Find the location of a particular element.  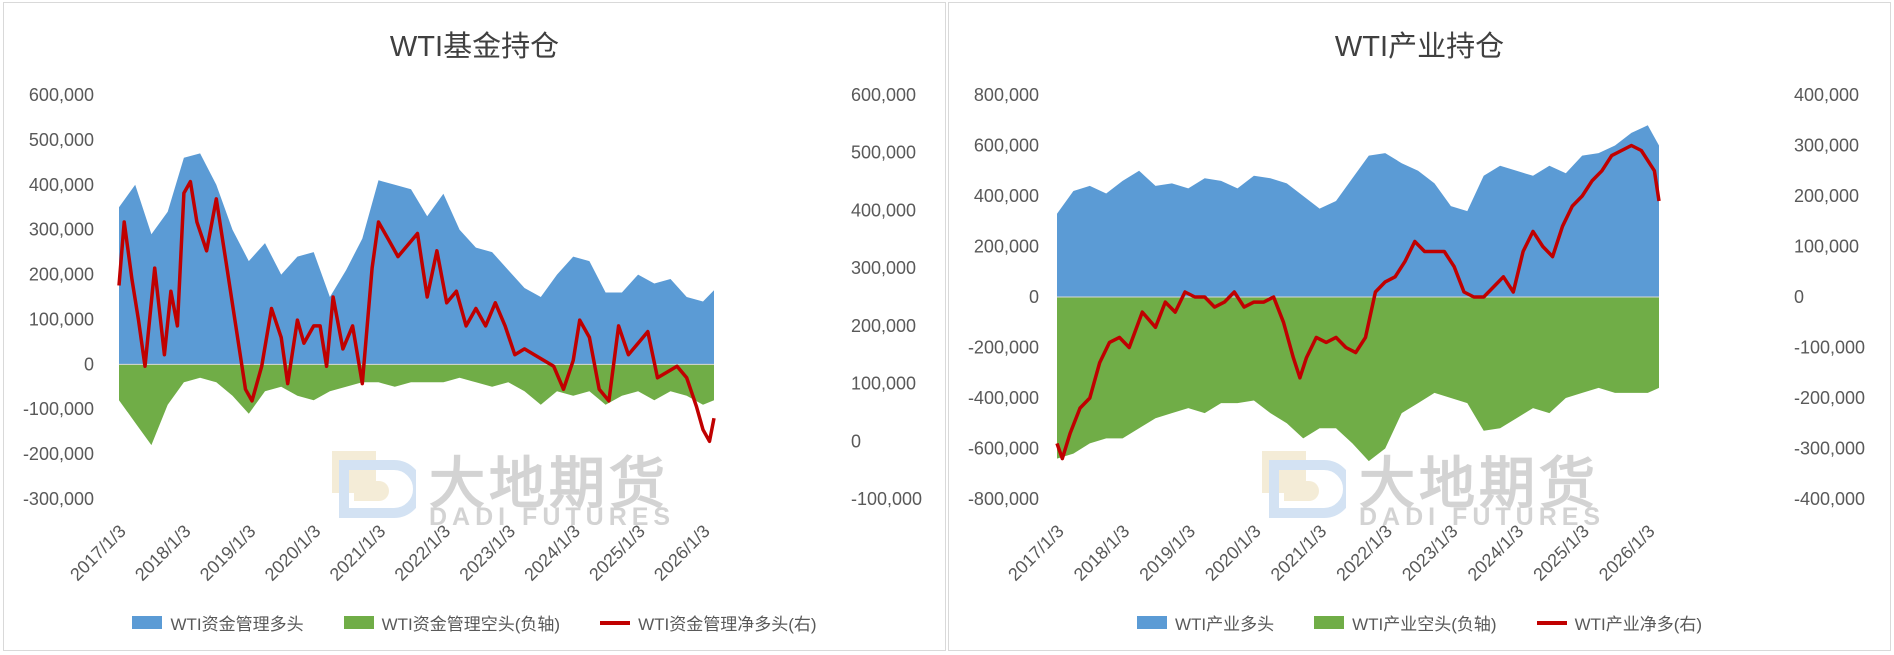

y-left-tick-label: -100,000 is located at coordinates (58, 409).